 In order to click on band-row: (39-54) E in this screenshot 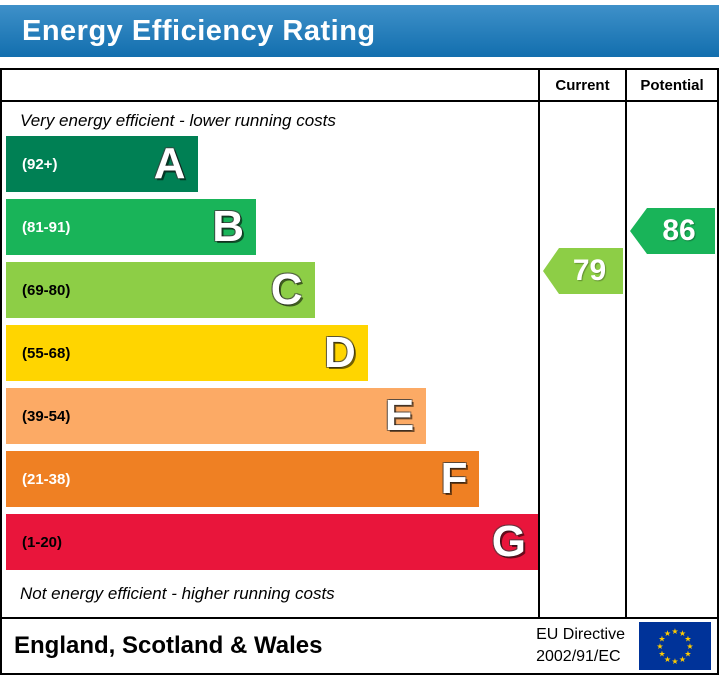, I will do `click(272, 419)`.